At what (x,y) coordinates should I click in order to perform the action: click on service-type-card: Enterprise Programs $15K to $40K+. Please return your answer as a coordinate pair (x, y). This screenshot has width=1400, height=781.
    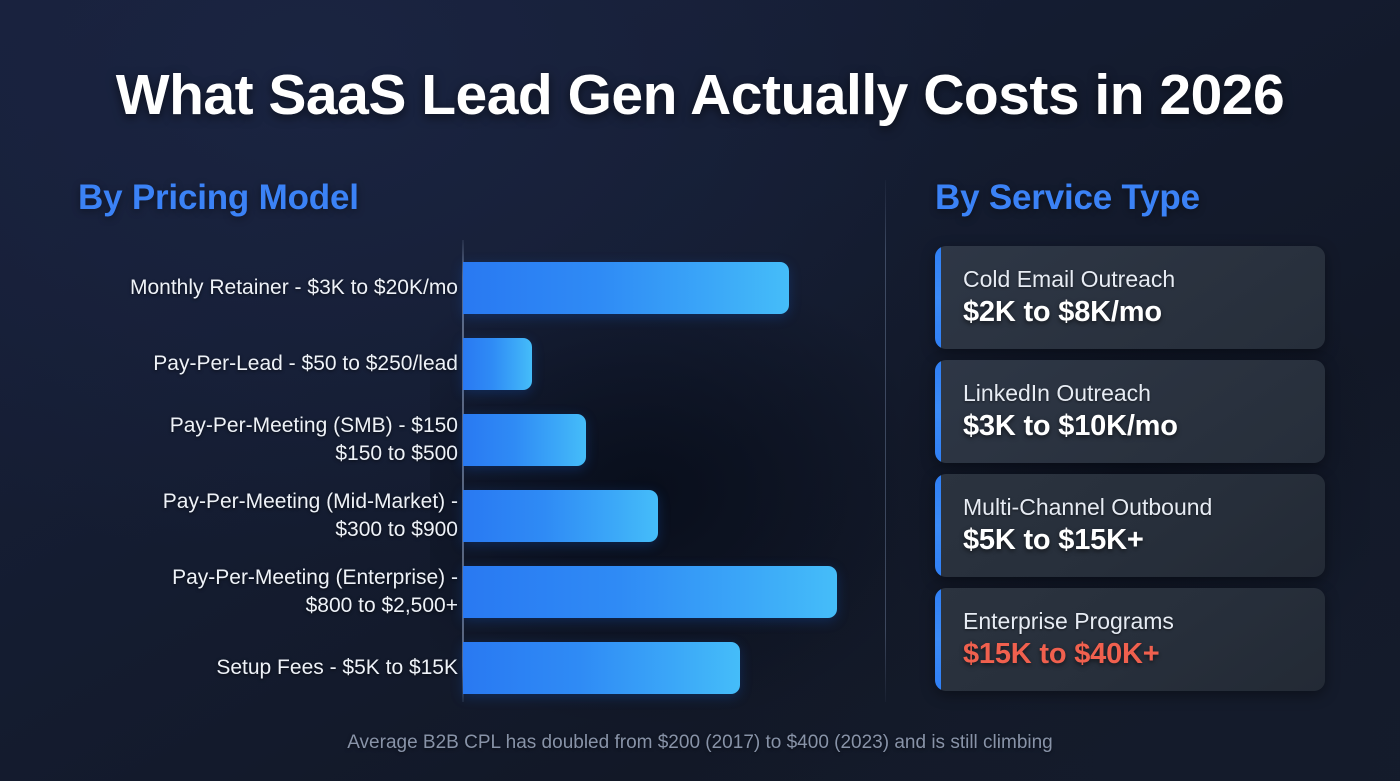
    Looking at the image, I should click on (1130, 639).